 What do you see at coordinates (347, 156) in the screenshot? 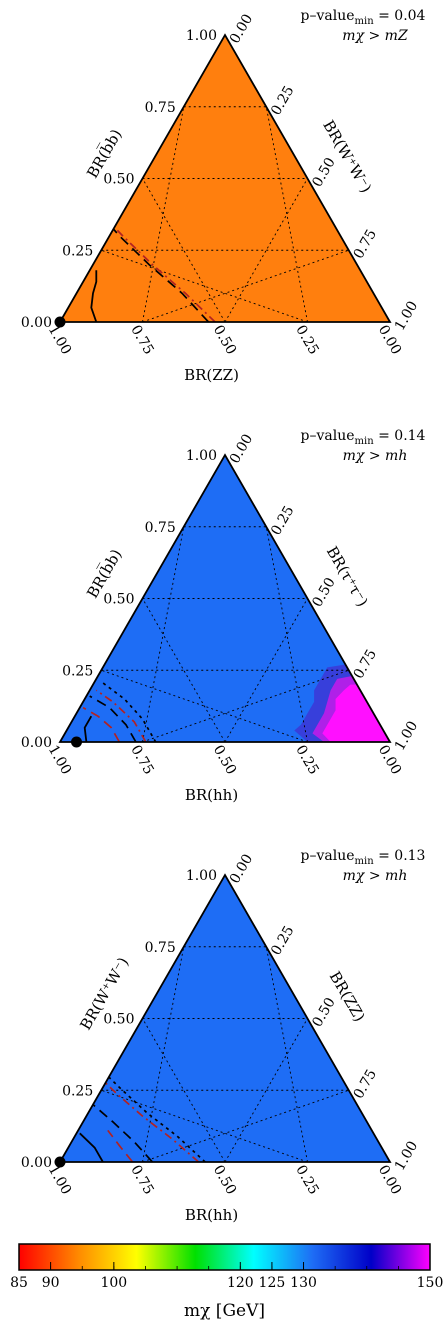
I see `right-axis-label: BR(W⁺W⁻)` at bounding box center [347, 156].